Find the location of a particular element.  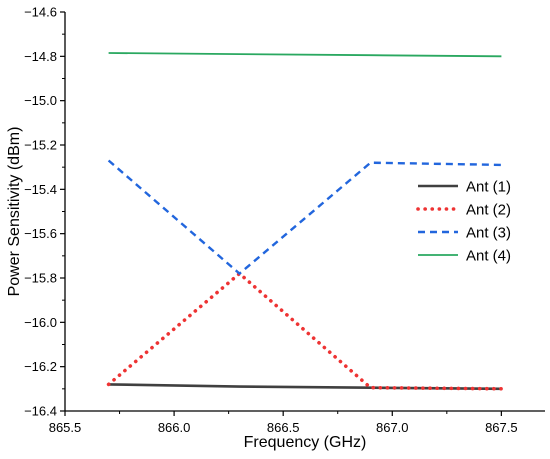

y-tick-label: −15.6 is located at coordinates (40, 233).